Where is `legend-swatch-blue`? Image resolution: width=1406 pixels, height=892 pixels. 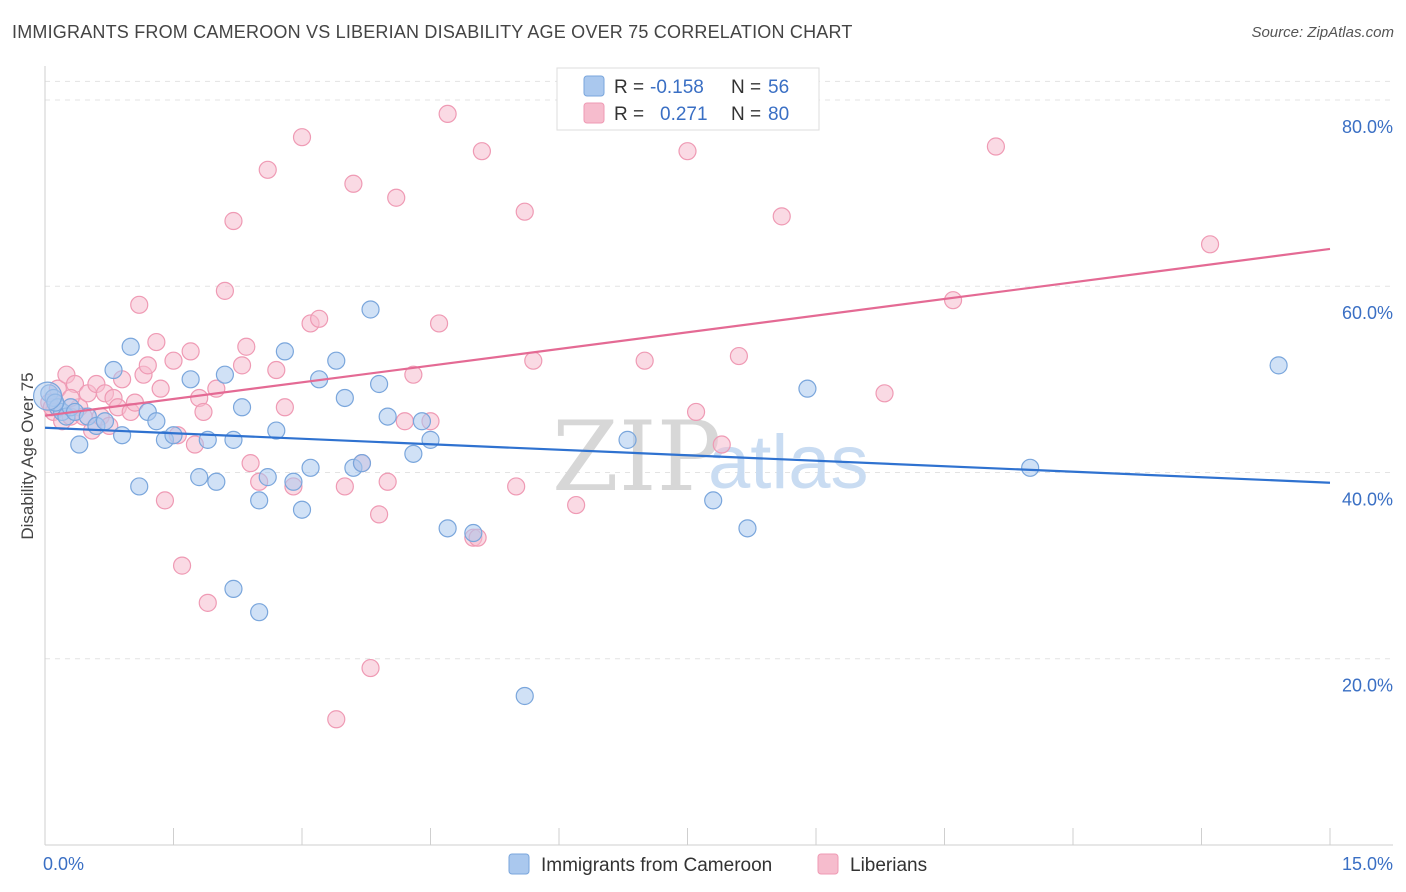 legend-swatch-blue is located at coordinates (594, 86).